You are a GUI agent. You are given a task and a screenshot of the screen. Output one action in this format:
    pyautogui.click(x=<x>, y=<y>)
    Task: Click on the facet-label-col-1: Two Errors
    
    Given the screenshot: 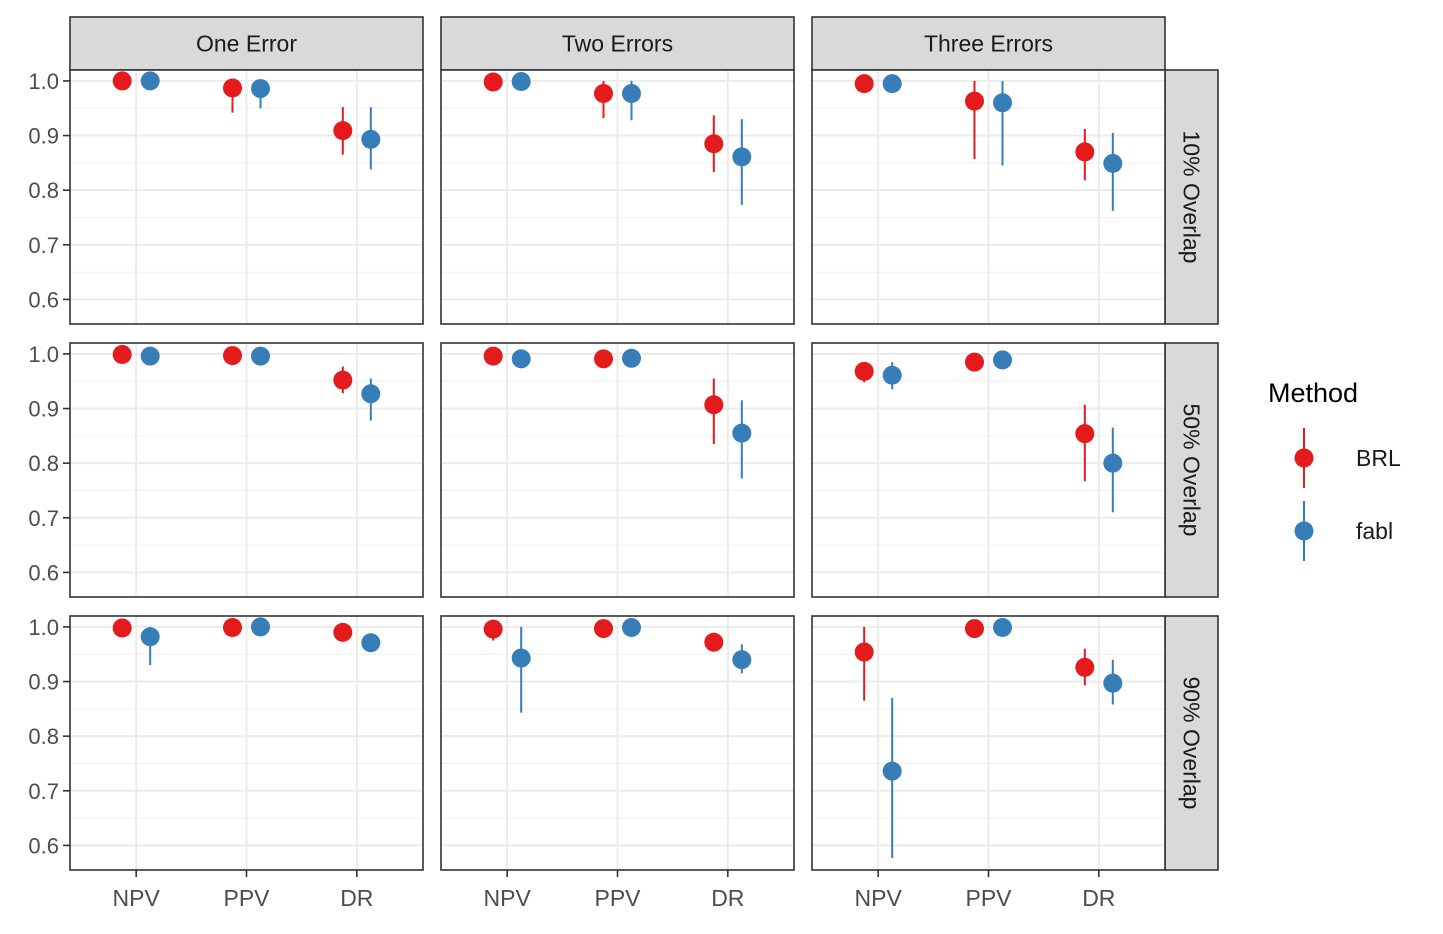 What is the action you would take?
    pyautogui.click(x=617, y=44)
    